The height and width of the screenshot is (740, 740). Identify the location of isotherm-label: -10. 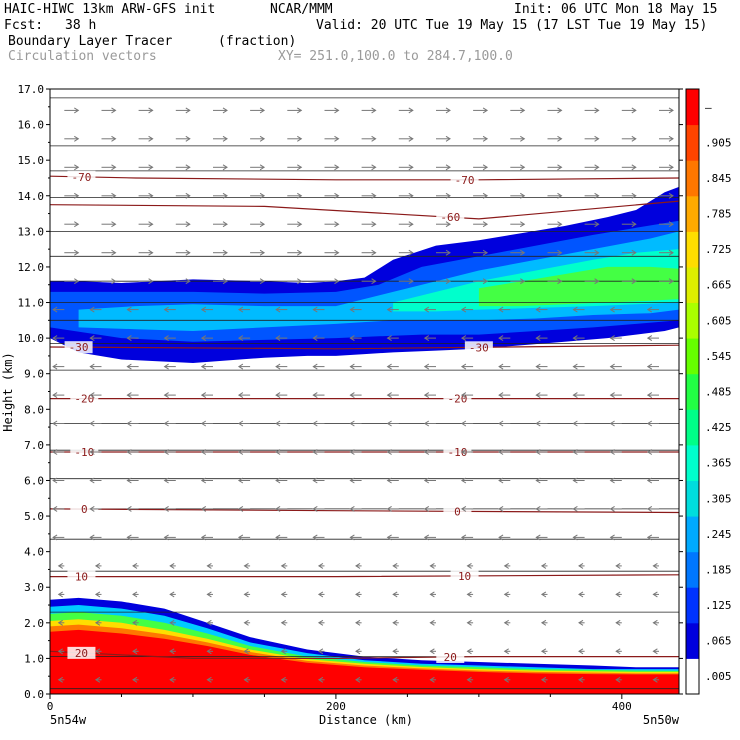
(84, 452).